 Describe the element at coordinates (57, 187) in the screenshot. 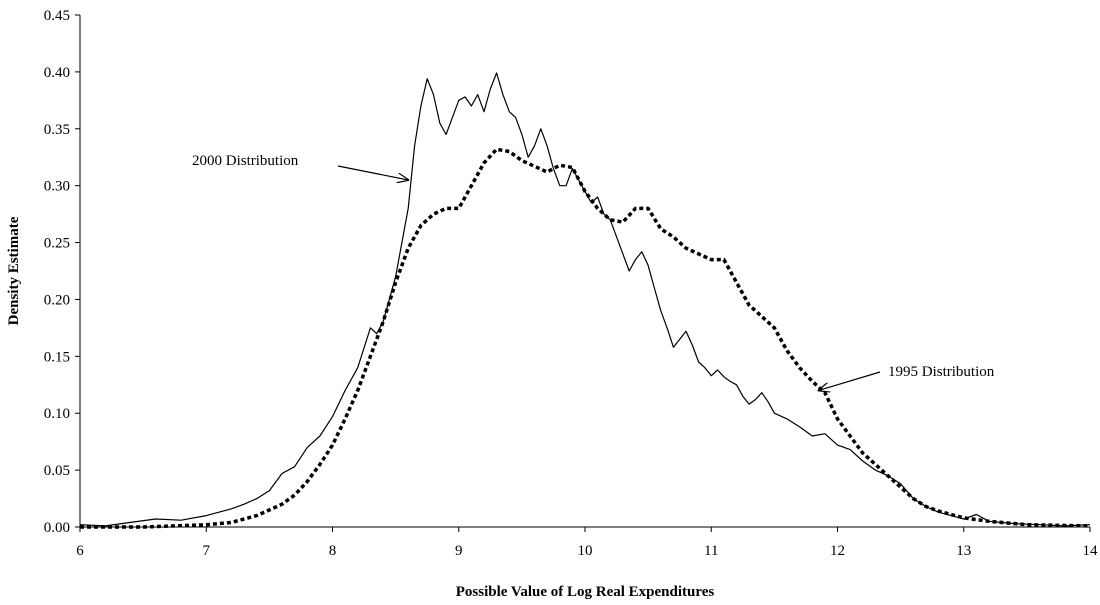

I see `y-tick-label: 0.30` at that location.